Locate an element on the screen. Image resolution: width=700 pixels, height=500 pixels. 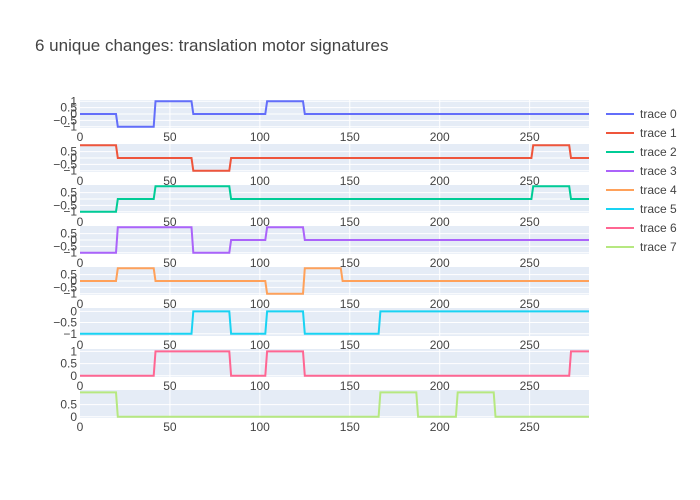
legend-item-5: trace 5 is located at coordinates (641, 209).